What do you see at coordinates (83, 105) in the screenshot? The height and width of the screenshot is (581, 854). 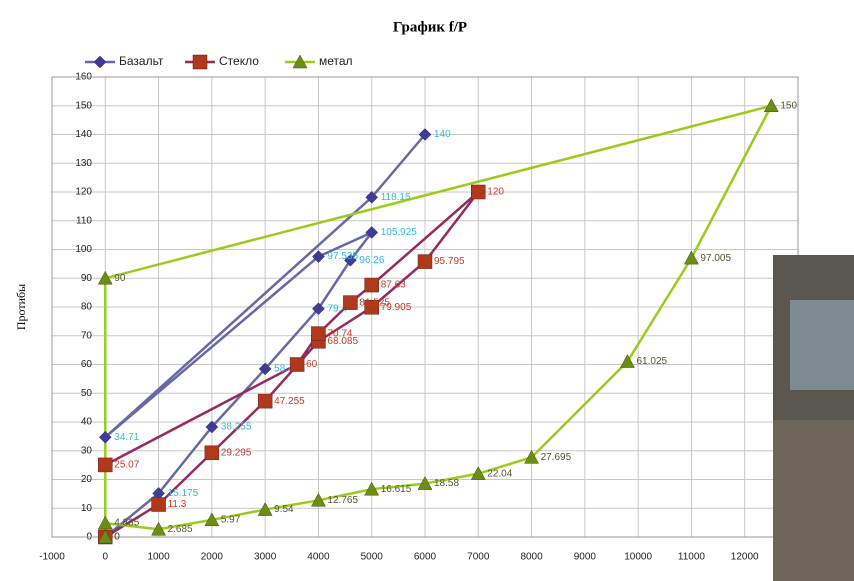 I see `y-tick-label: 150` at bounding box center [83, 105].